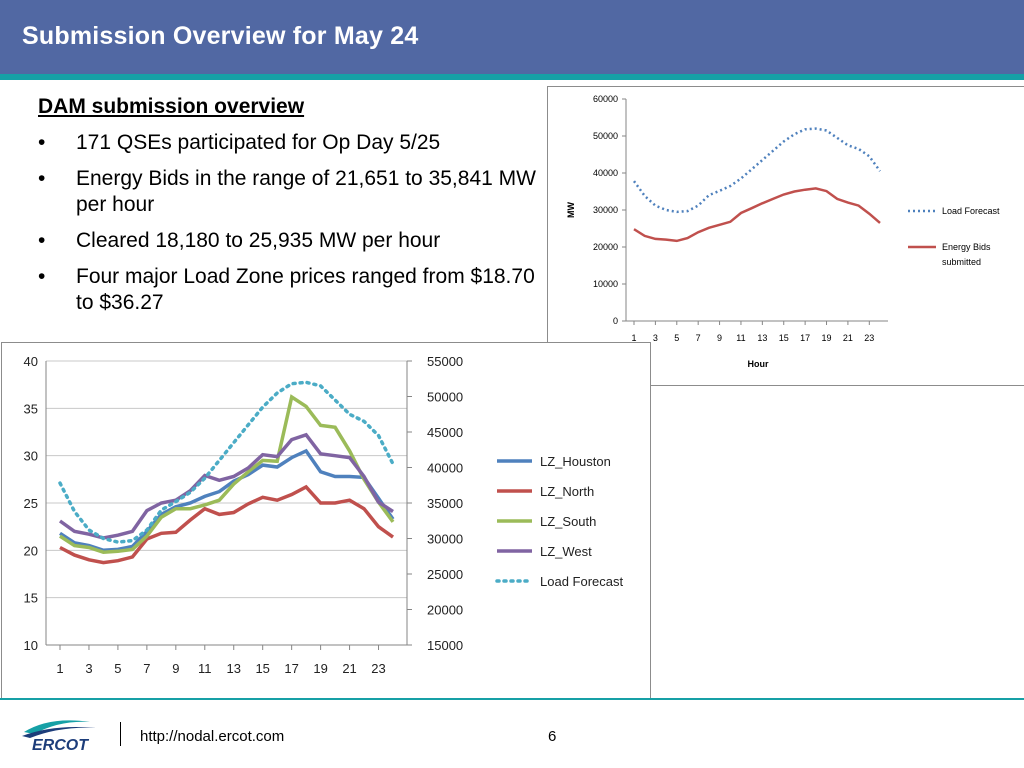 Image resolution: width=1024 pixels, height=768 pixels. I want to click on y-tick-label: 35, so click(31, 408).